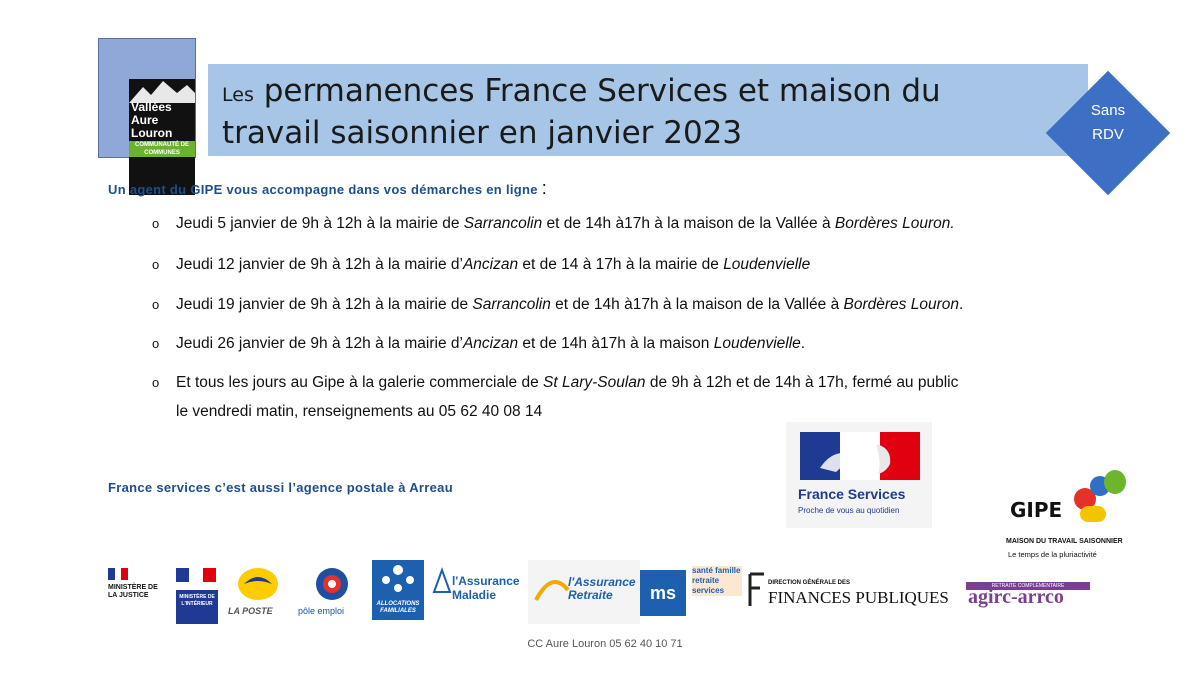 The height and width of the screenshot is (675, 1200). What do you see at coordinates (442, 580) in the screenshot?
I see `assurance-maladie-icon` at bounding box center [442, 580].